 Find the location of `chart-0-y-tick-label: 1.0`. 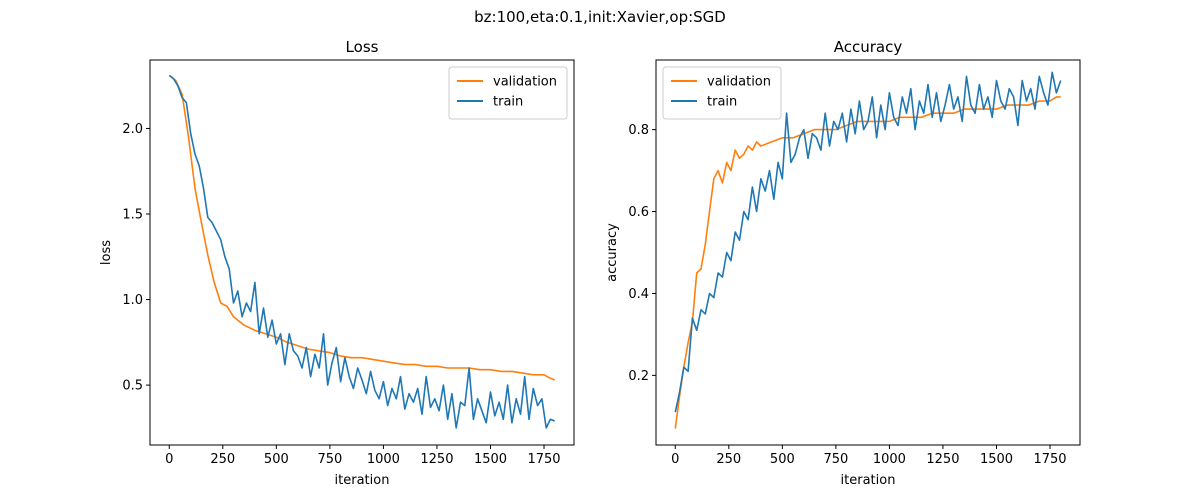

chart-0-y-tick-label: 1.0 is located at coordinates (132, 300).